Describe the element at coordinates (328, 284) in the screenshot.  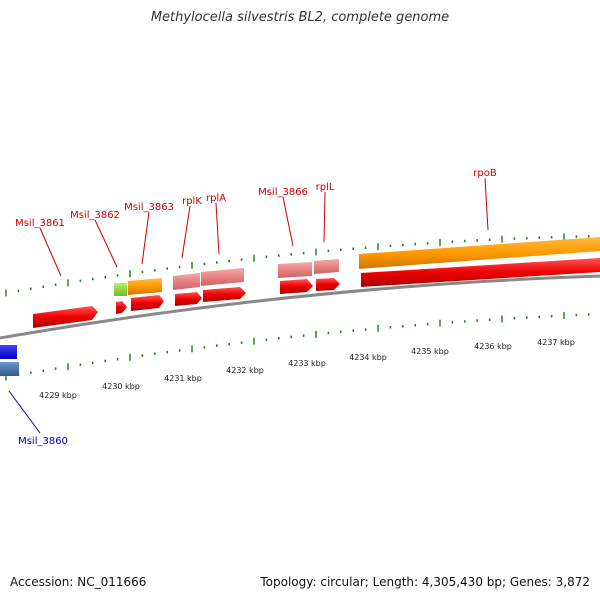
I see `rpll-arrow` at that location.